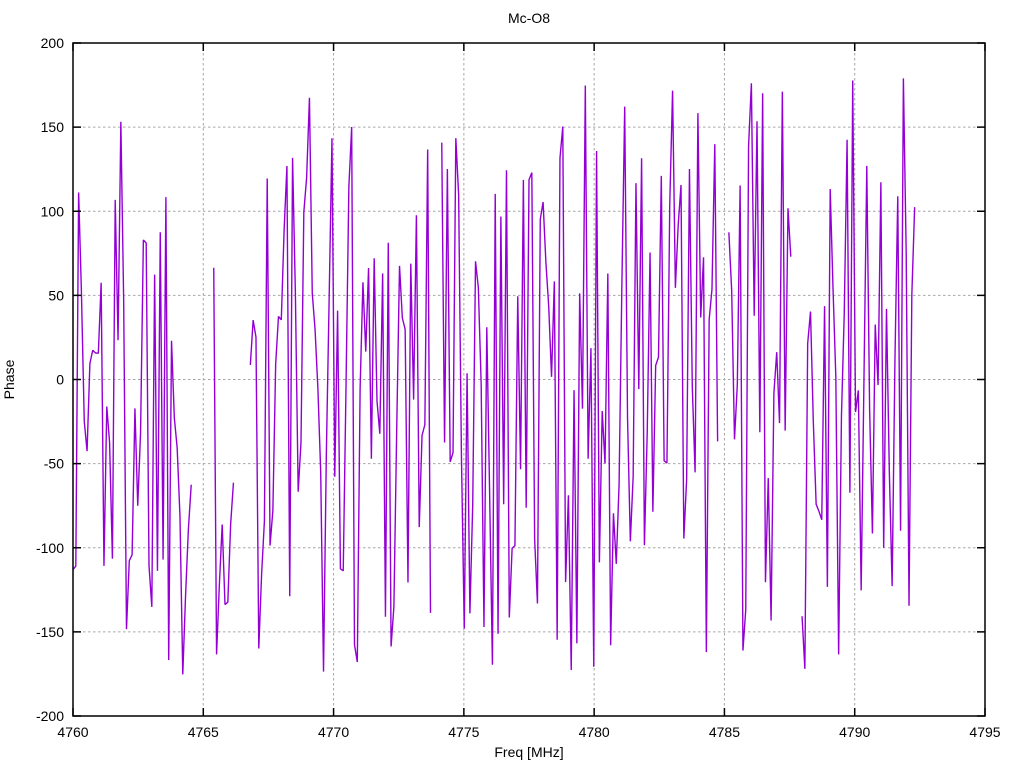 The image size is (1024, 768). Describe the element at coordinates (56, 295) in the screenshot. I see `y-tick-label: 50` at that location.